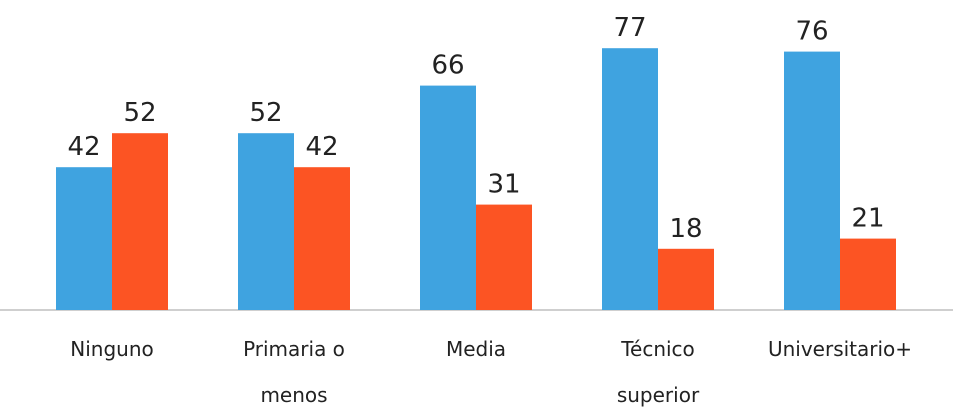  I want to click on value-label: 18, so click(685, 229).